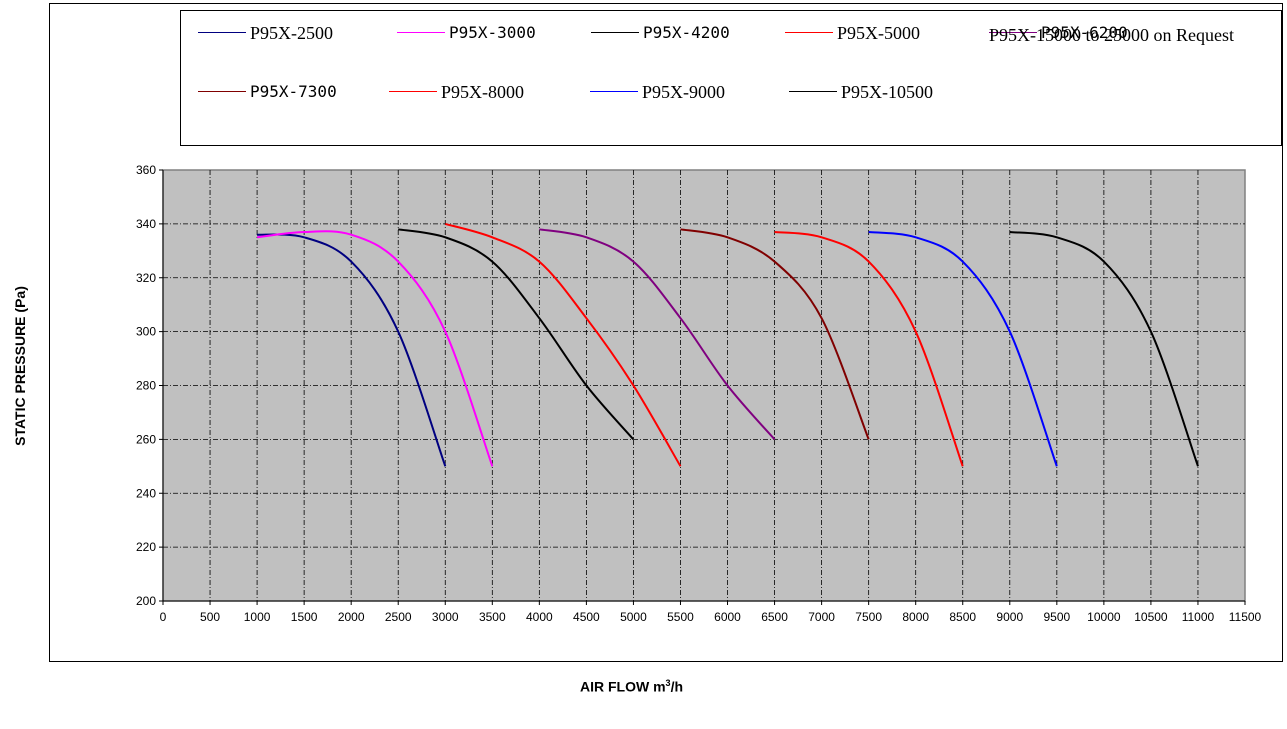 The image size is (1287, 729). I want to click on x-tick-label: 8000, so click(915, 617).